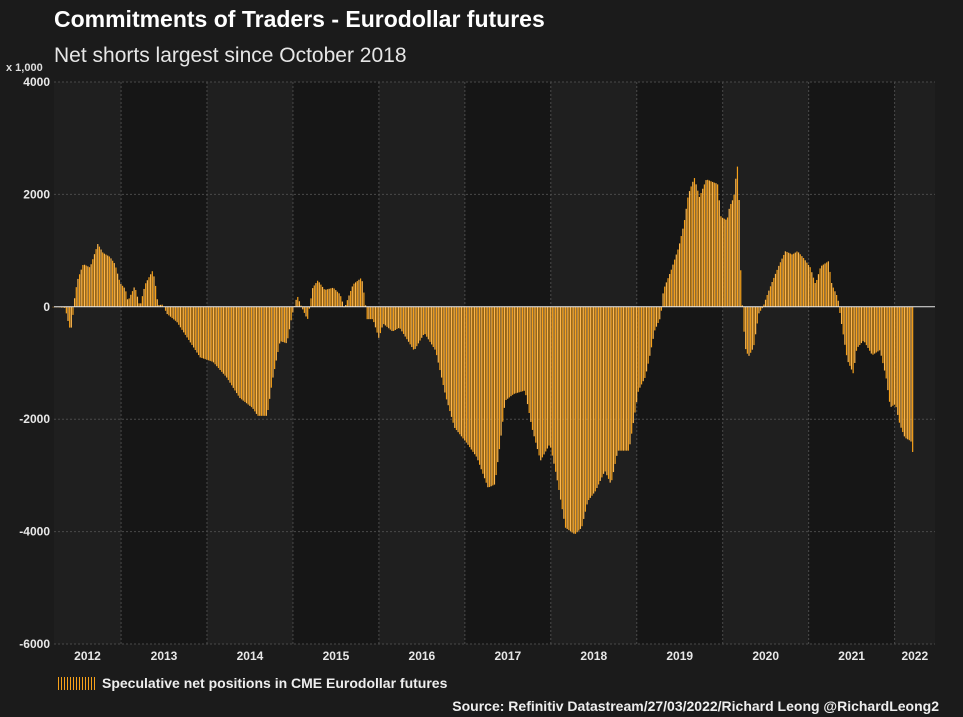 The width and height of the screenshot is (963, 717). Describe the element at coordinates (230, 55) in the screenshot. I see `chart-subtitle: Net shorts largest since October 2018` at that location.